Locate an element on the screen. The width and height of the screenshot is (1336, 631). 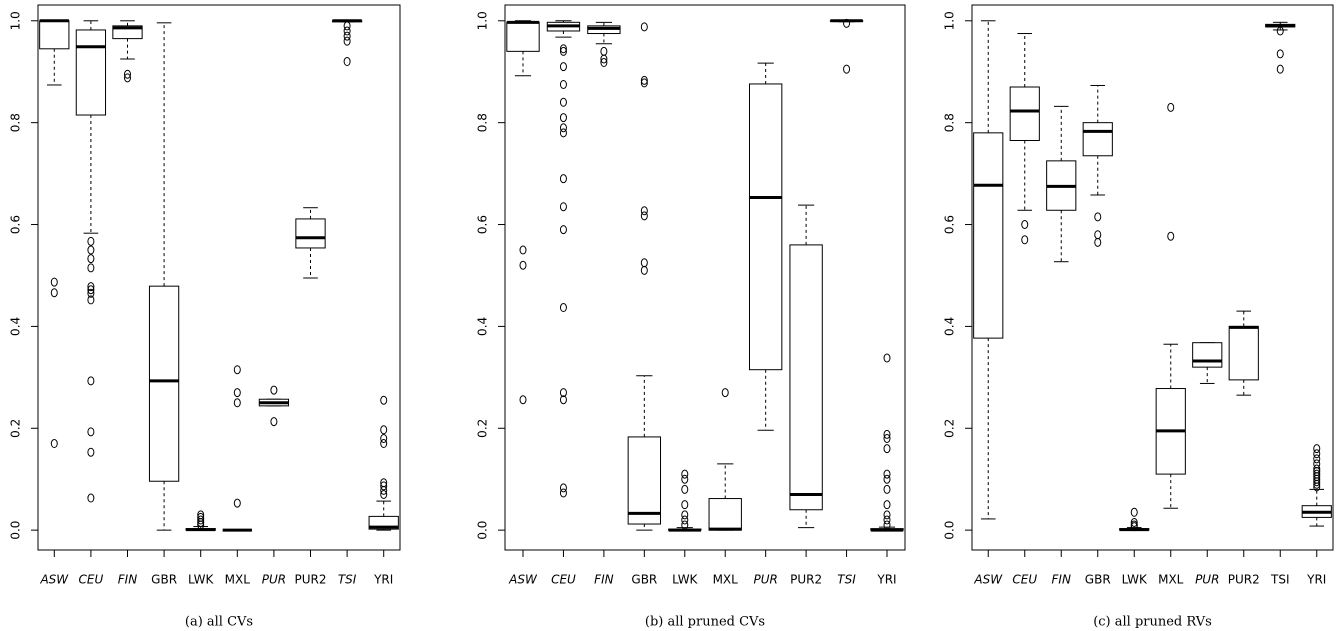
y-tick-label: 1.0 is located at coordinates (950, 20).